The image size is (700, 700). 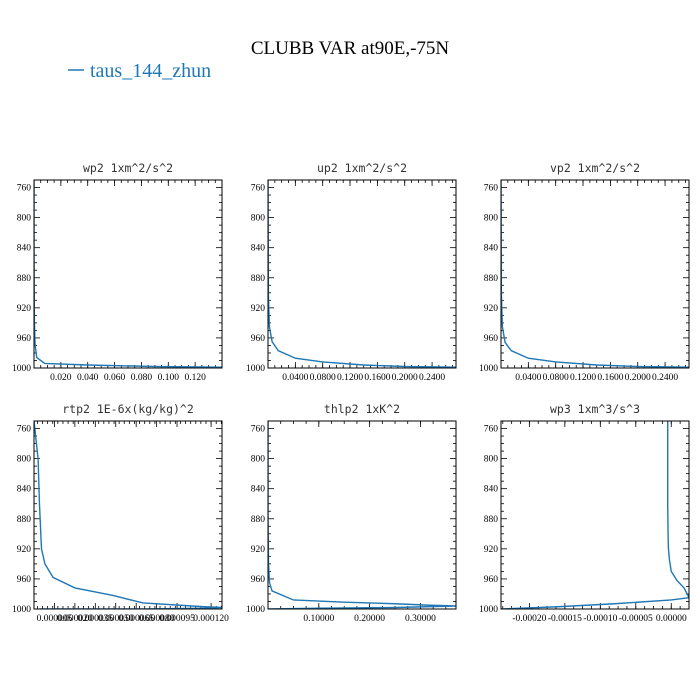 I want to click on x-tick-label: -0.00005, so click(x=636, y=619).